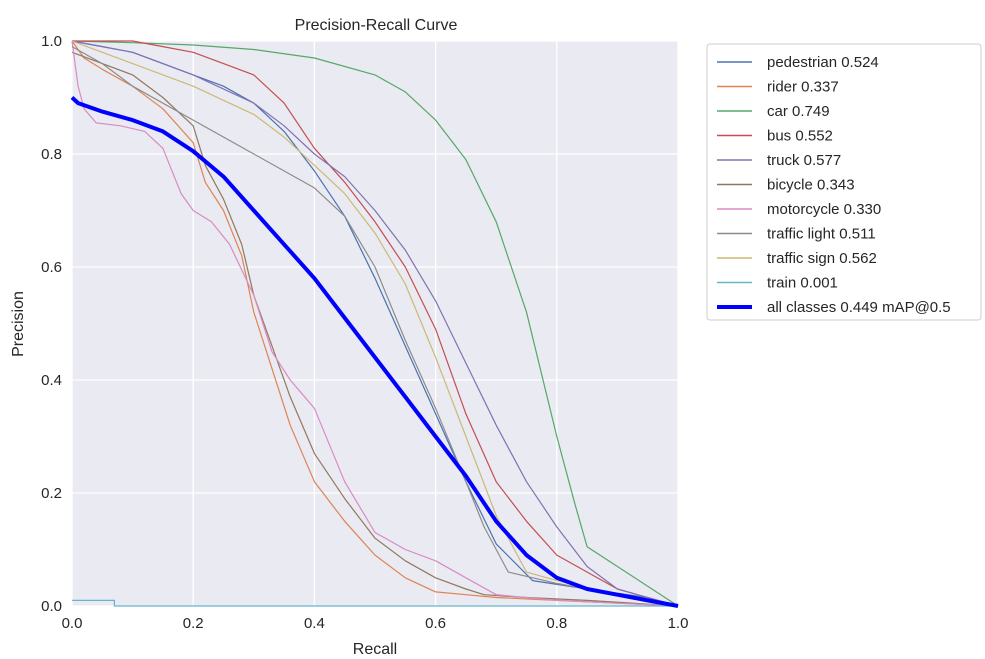  I want to click on legend-entry: bicycle 0.343, so click(811, 185).